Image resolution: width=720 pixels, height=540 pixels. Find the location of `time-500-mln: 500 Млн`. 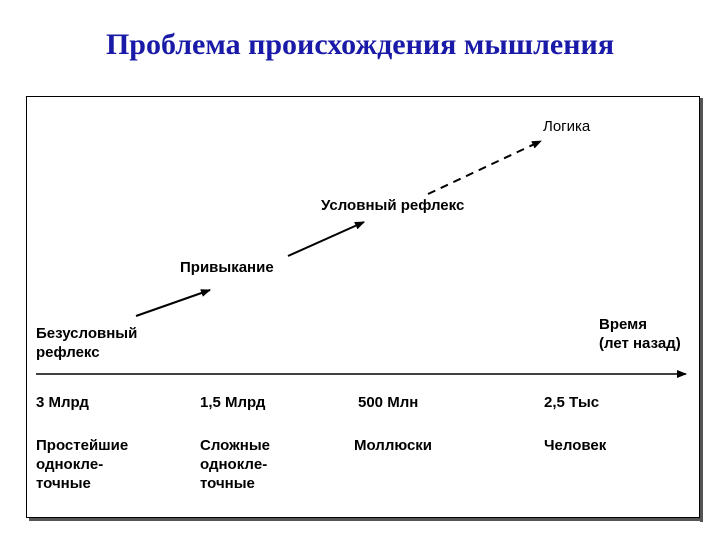

time-500-mln: 500 Млн is located at coordinates (388, 402).